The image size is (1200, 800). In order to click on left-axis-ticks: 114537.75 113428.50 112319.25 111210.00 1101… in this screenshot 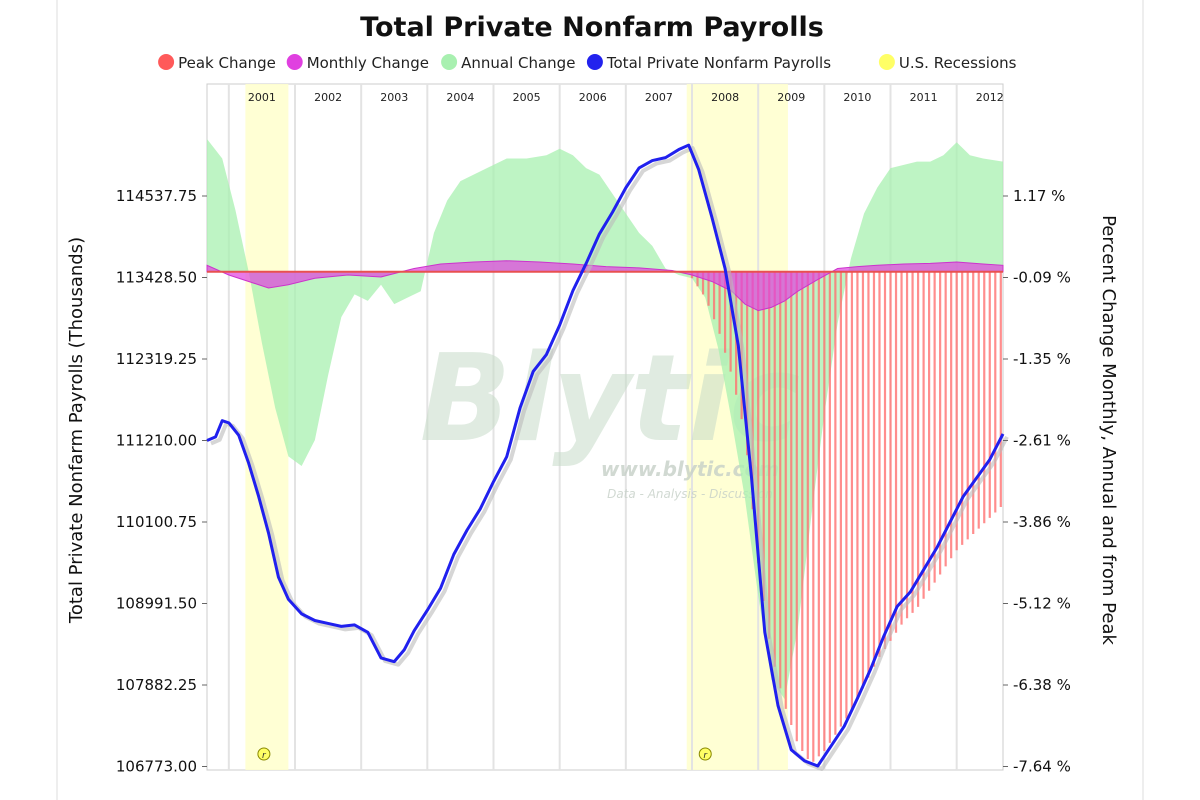, I will do `click(161, 481)`.